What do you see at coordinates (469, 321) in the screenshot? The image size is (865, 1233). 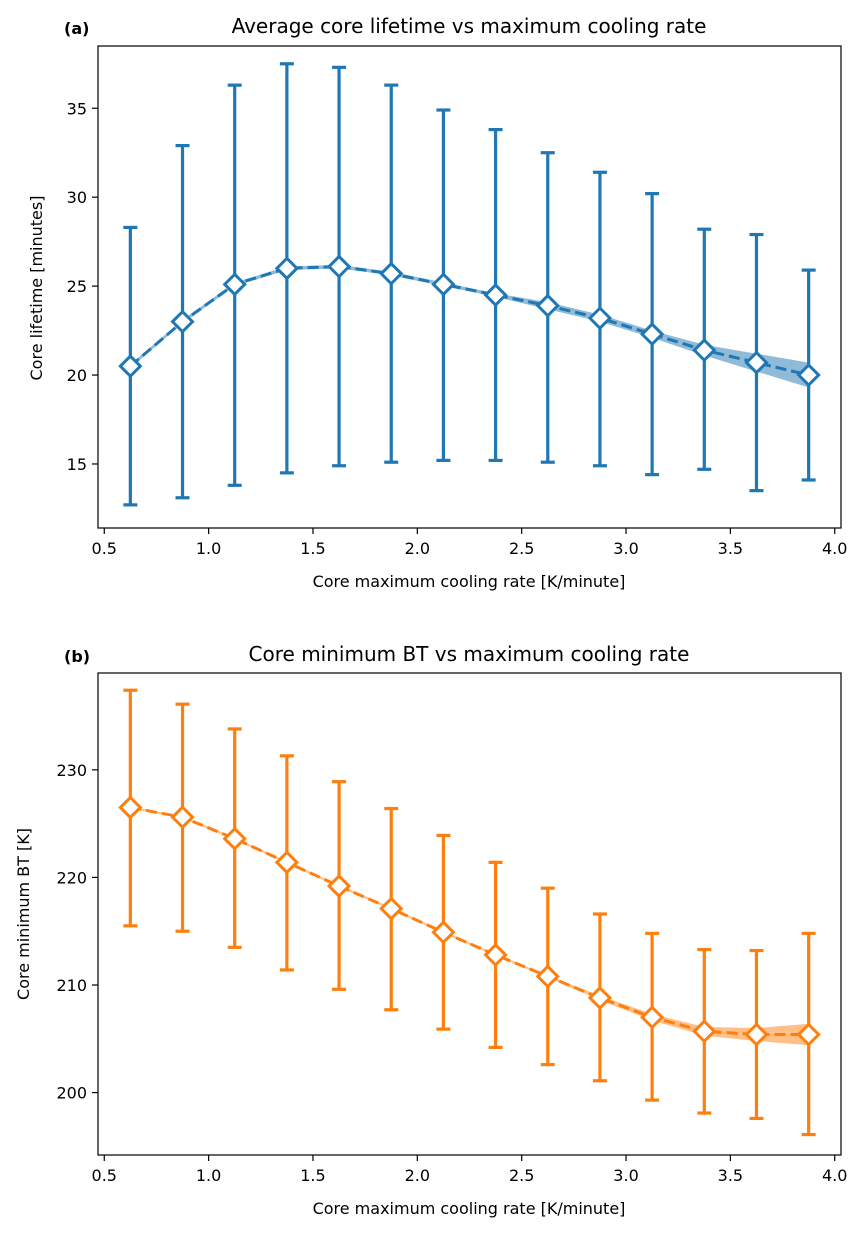 I see `series-line` at bounding box center [469, 321].